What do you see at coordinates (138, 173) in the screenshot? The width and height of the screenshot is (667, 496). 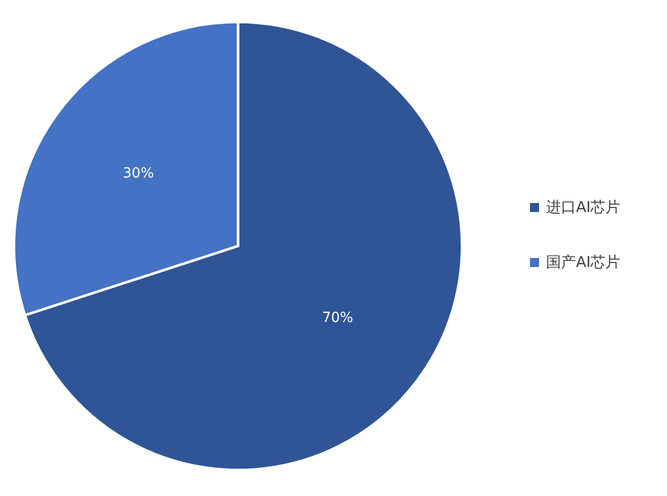 I see `data-label: 30%` at bounding box center [138, 173].